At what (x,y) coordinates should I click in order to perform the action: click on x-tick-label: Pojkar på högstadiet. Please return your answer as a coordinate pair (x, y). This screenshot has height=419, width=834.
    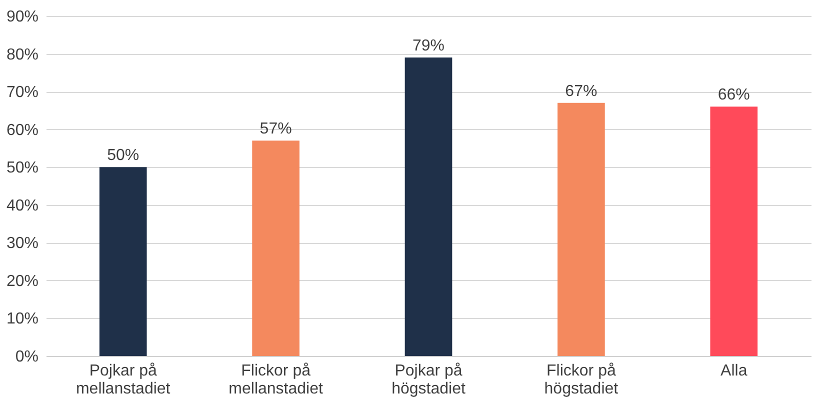
    Looking at the image, I should click on (429, 380).